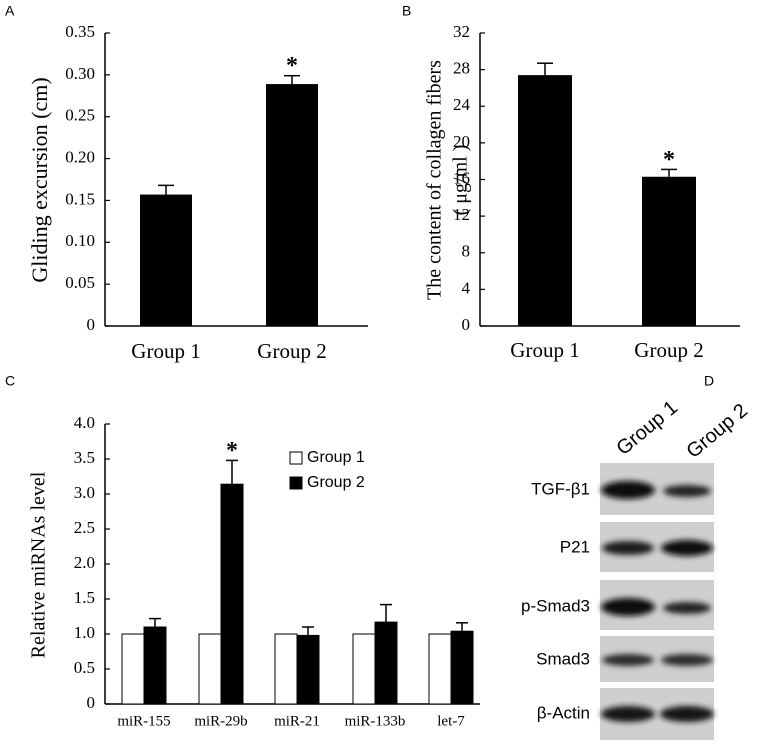  I want to click on blot-row-label: β-Actin, so click(563, 712).